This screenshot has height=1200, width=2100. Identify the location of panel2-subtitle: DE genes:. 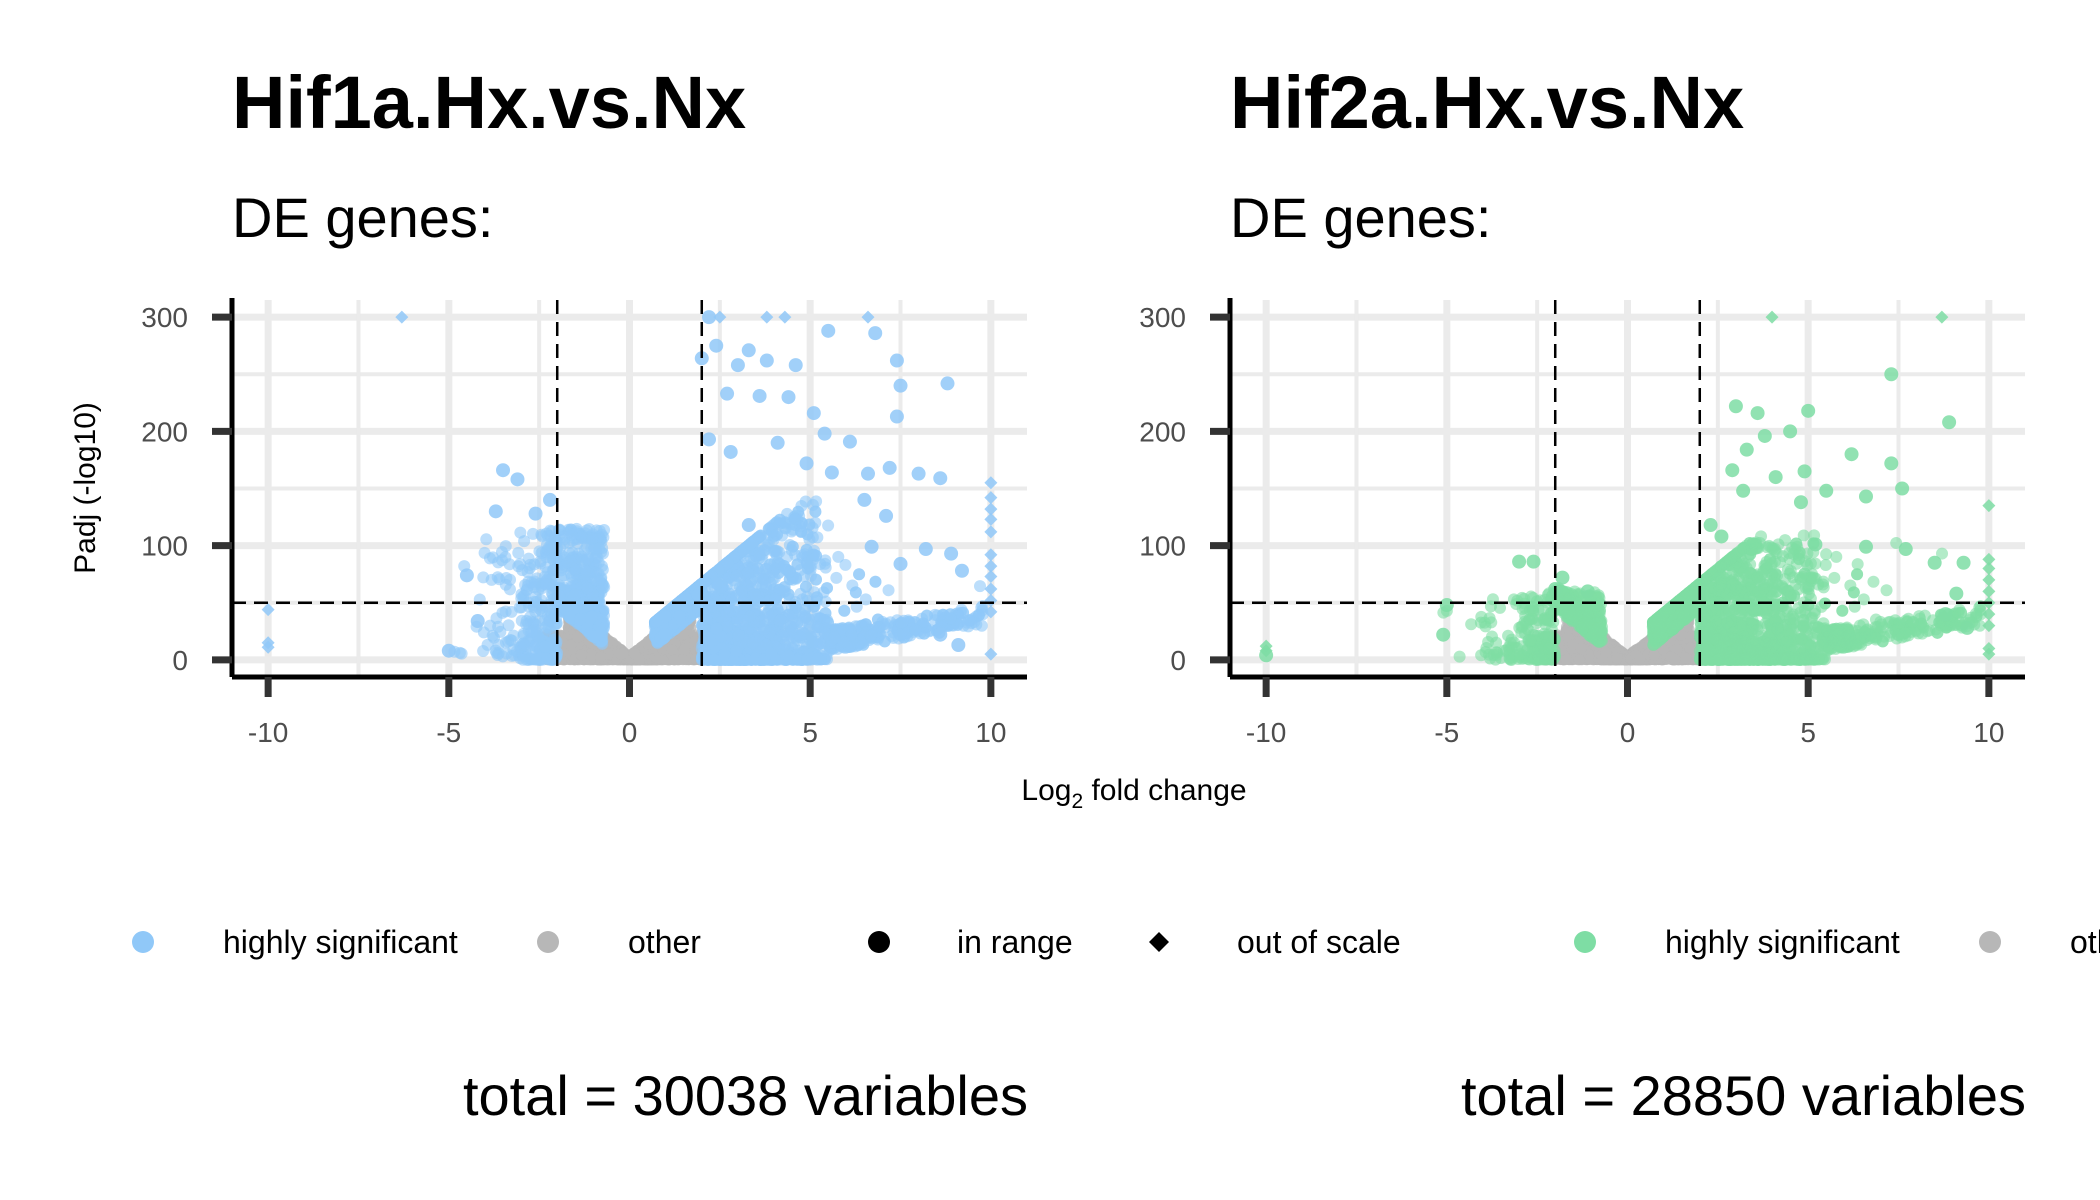
(1361, 217).